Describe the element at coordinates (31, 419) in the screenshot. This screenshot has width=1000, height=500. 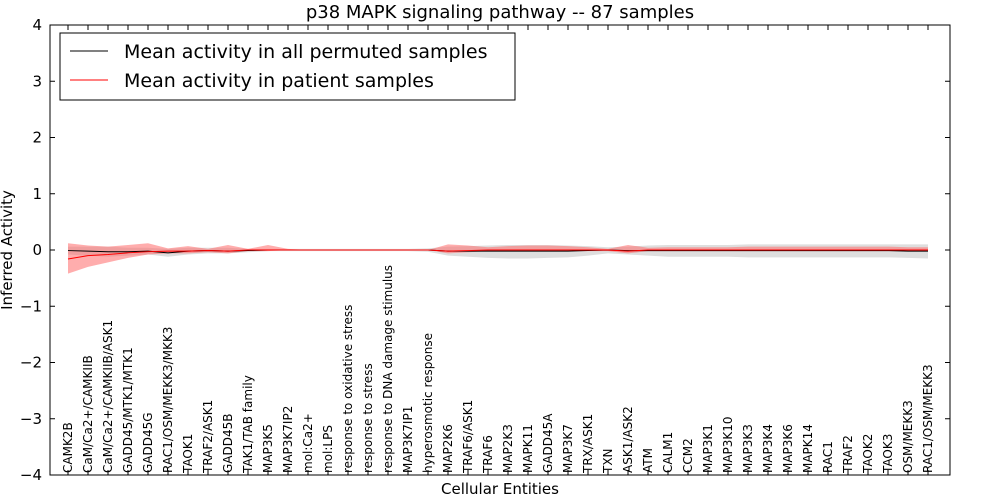
I see `y-tick-label: −3` at that location.